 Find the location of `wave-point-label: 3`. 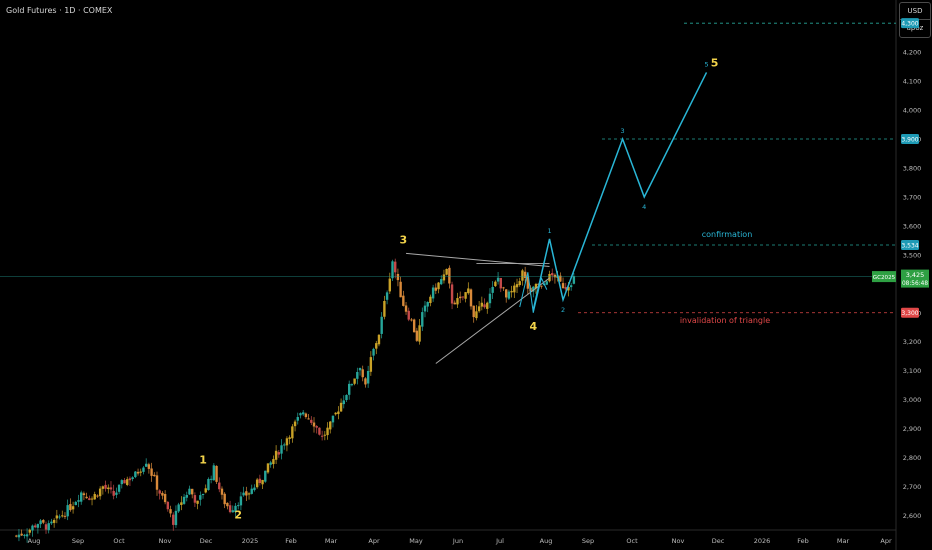

wave-point-label: 3 is located at coordinates (623, 131).